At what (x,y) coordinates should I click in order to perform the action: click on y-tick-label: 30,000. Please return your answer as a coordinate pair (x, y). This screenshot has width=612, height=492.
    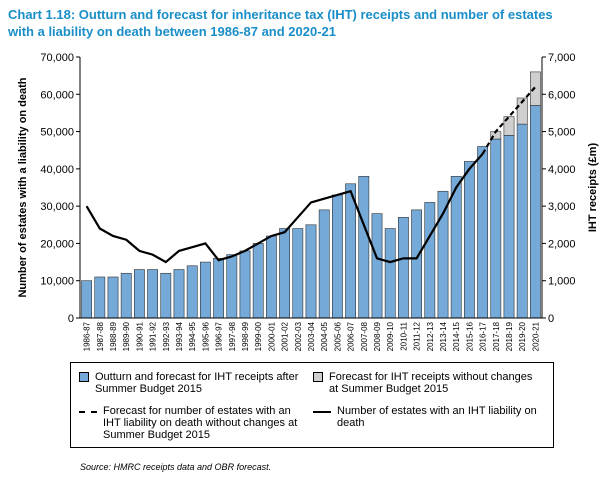
    Looking at the image, I should click on (57, 207).